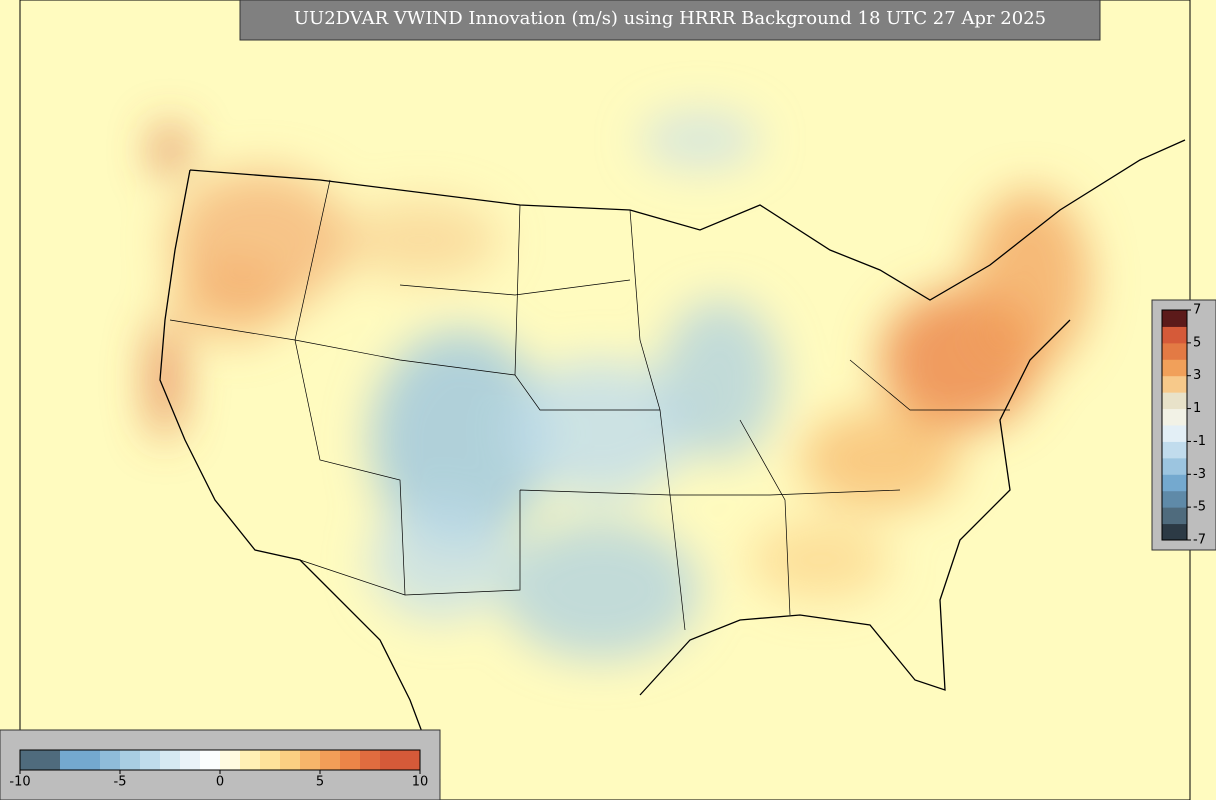 This screenshot has width=1216, height=804. I want to click on colorbar-outline, so click(1174, 425).